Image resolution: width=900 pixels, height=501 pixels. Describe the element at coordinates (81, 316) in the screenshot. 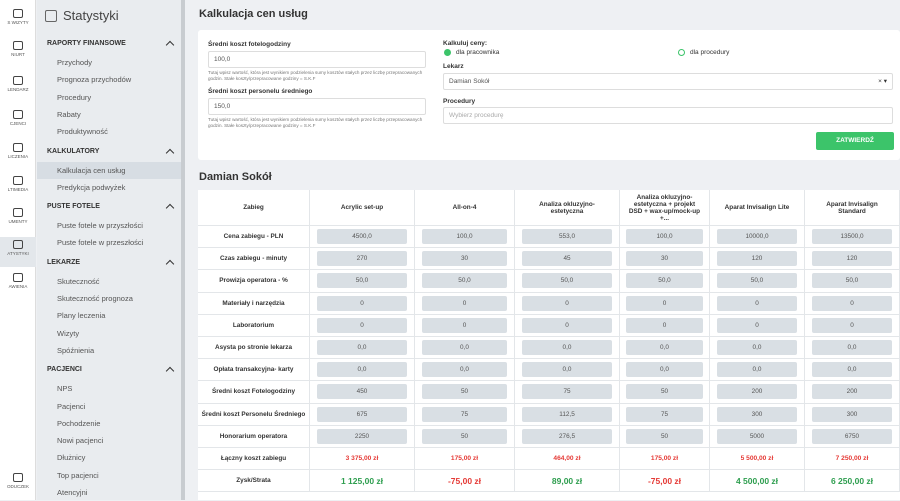

I see `nav-item: Plany leczenia` at that location.